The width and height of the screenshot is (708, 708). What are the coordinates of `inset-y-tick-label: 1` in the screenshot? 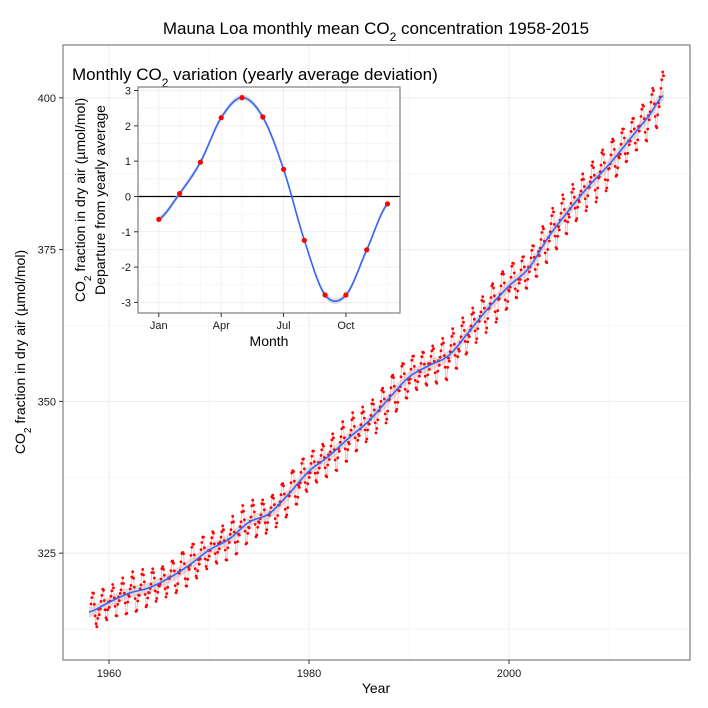 It's located at (128, 162).